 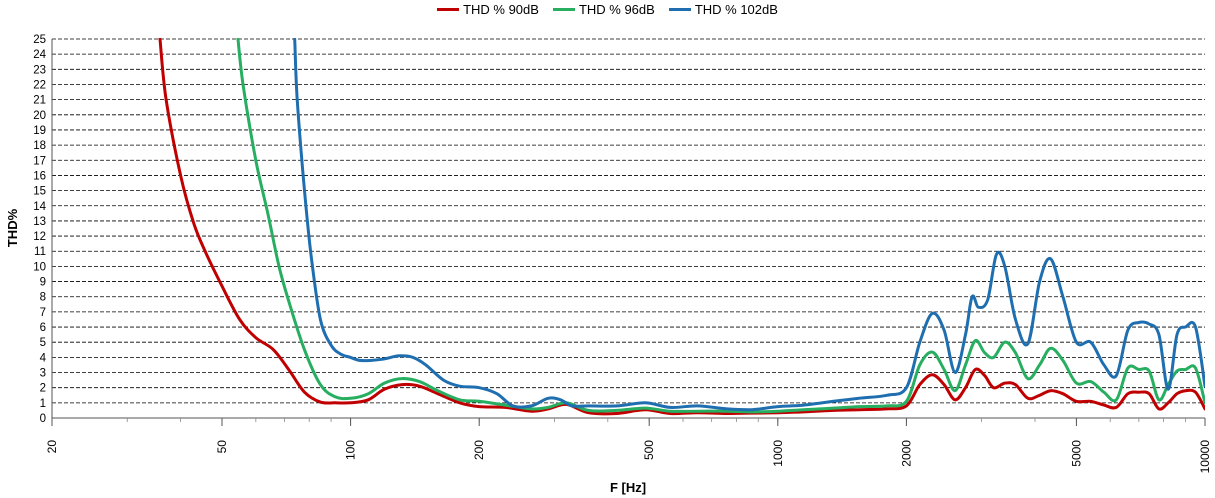 I want to click on y-tick-label: 3, so click(x=43, y=374).